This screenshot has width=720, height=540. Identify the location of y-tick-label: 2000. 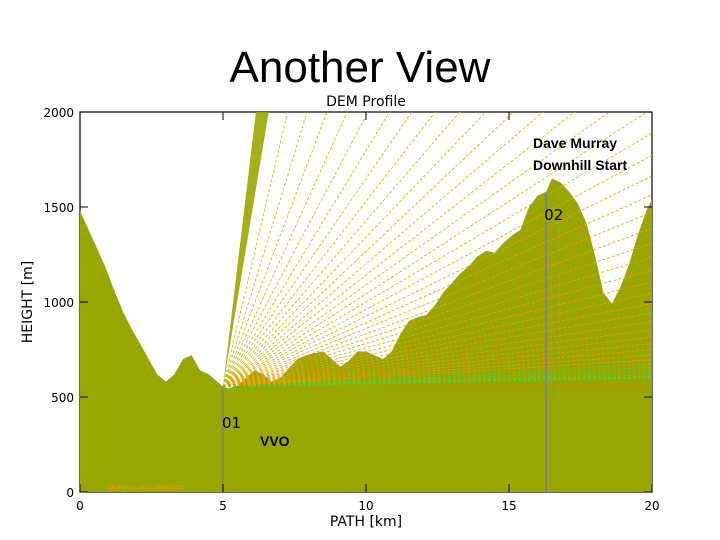
(58, 113).